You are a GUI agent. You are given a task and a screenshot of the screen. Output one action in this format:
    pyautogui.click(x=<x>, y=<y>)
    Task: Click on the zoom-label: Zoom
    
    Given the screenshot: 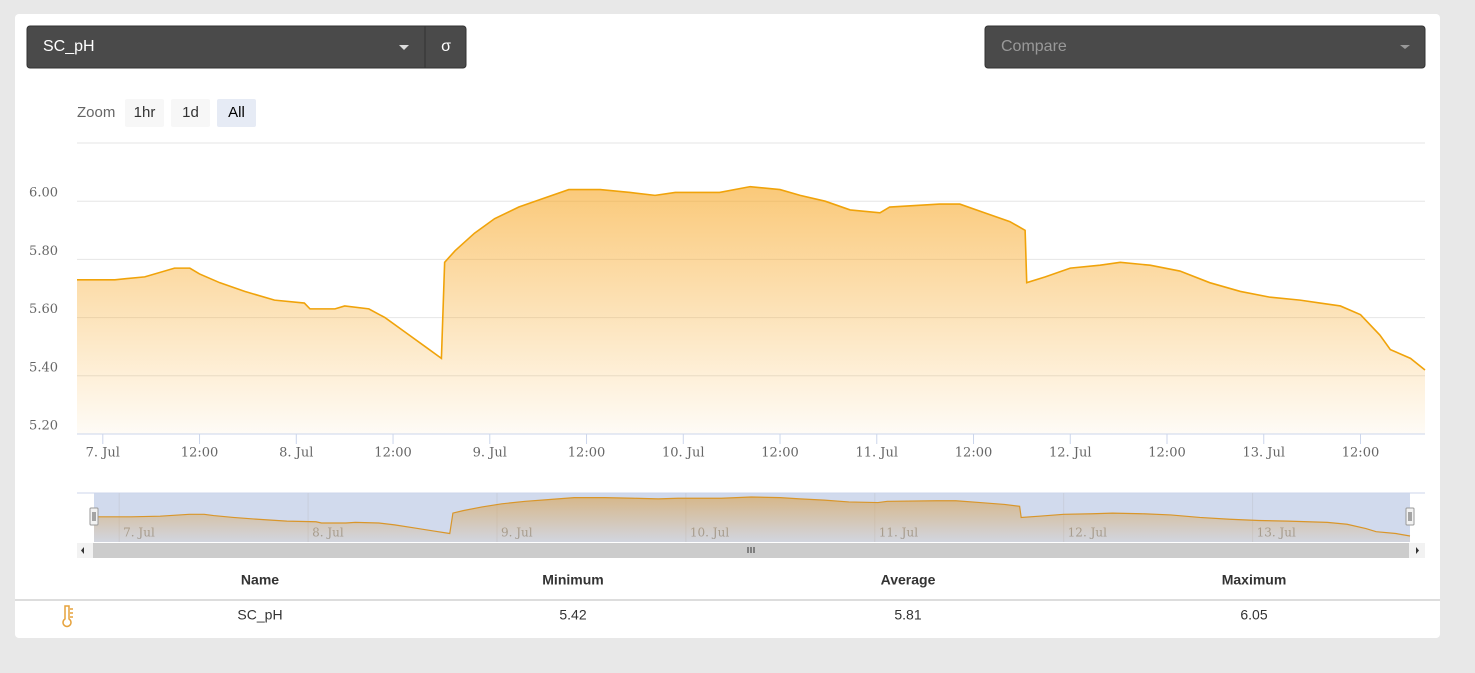 What is the action you would take?
    pyautogui.click(x=96, y=112)
    